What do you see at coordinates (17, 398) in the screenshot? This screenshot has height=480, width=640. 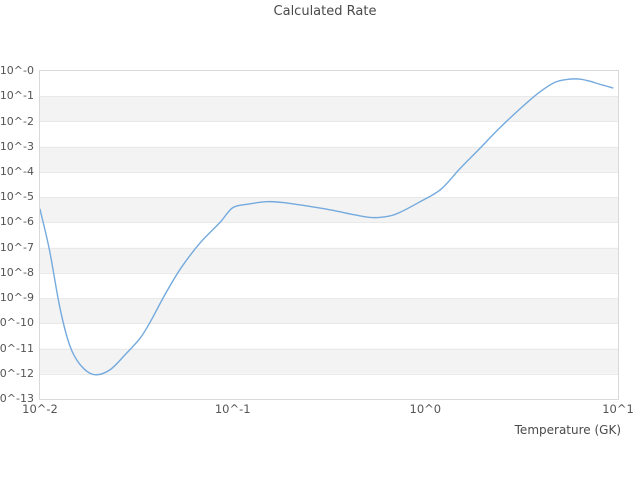 I see `y-tick-label: 10^-13` at bounding box center [17, 398].